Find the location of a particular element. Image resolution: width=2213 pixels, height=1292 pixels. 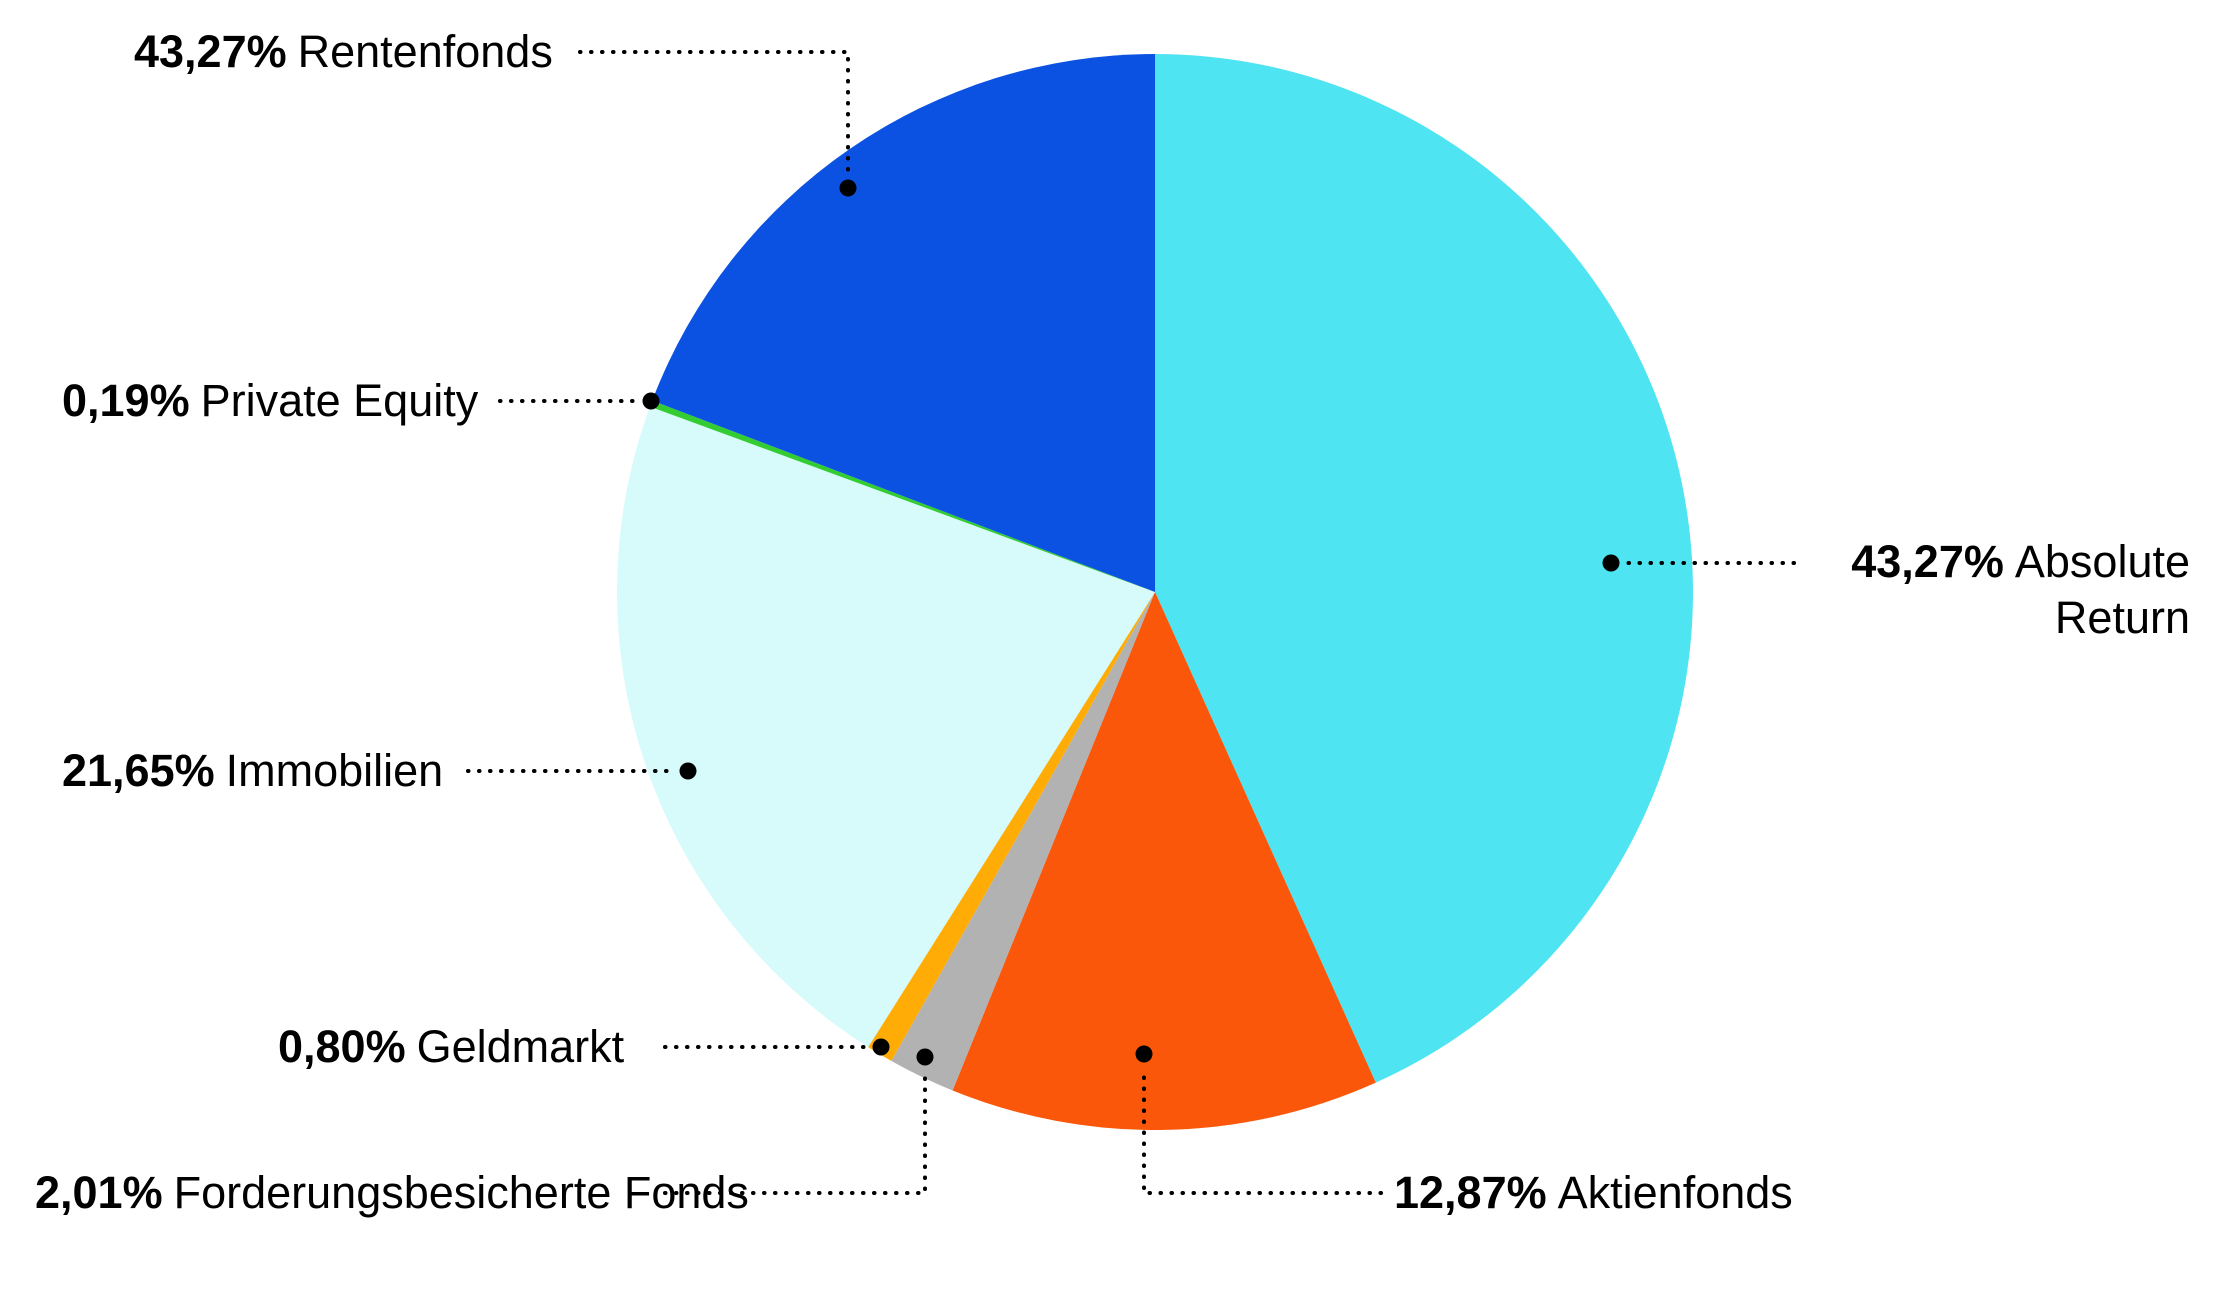

label-forderungsbesicherte-fonds-name: Forderungsbesicherte Fonds is located at coordinates (461, 1192).